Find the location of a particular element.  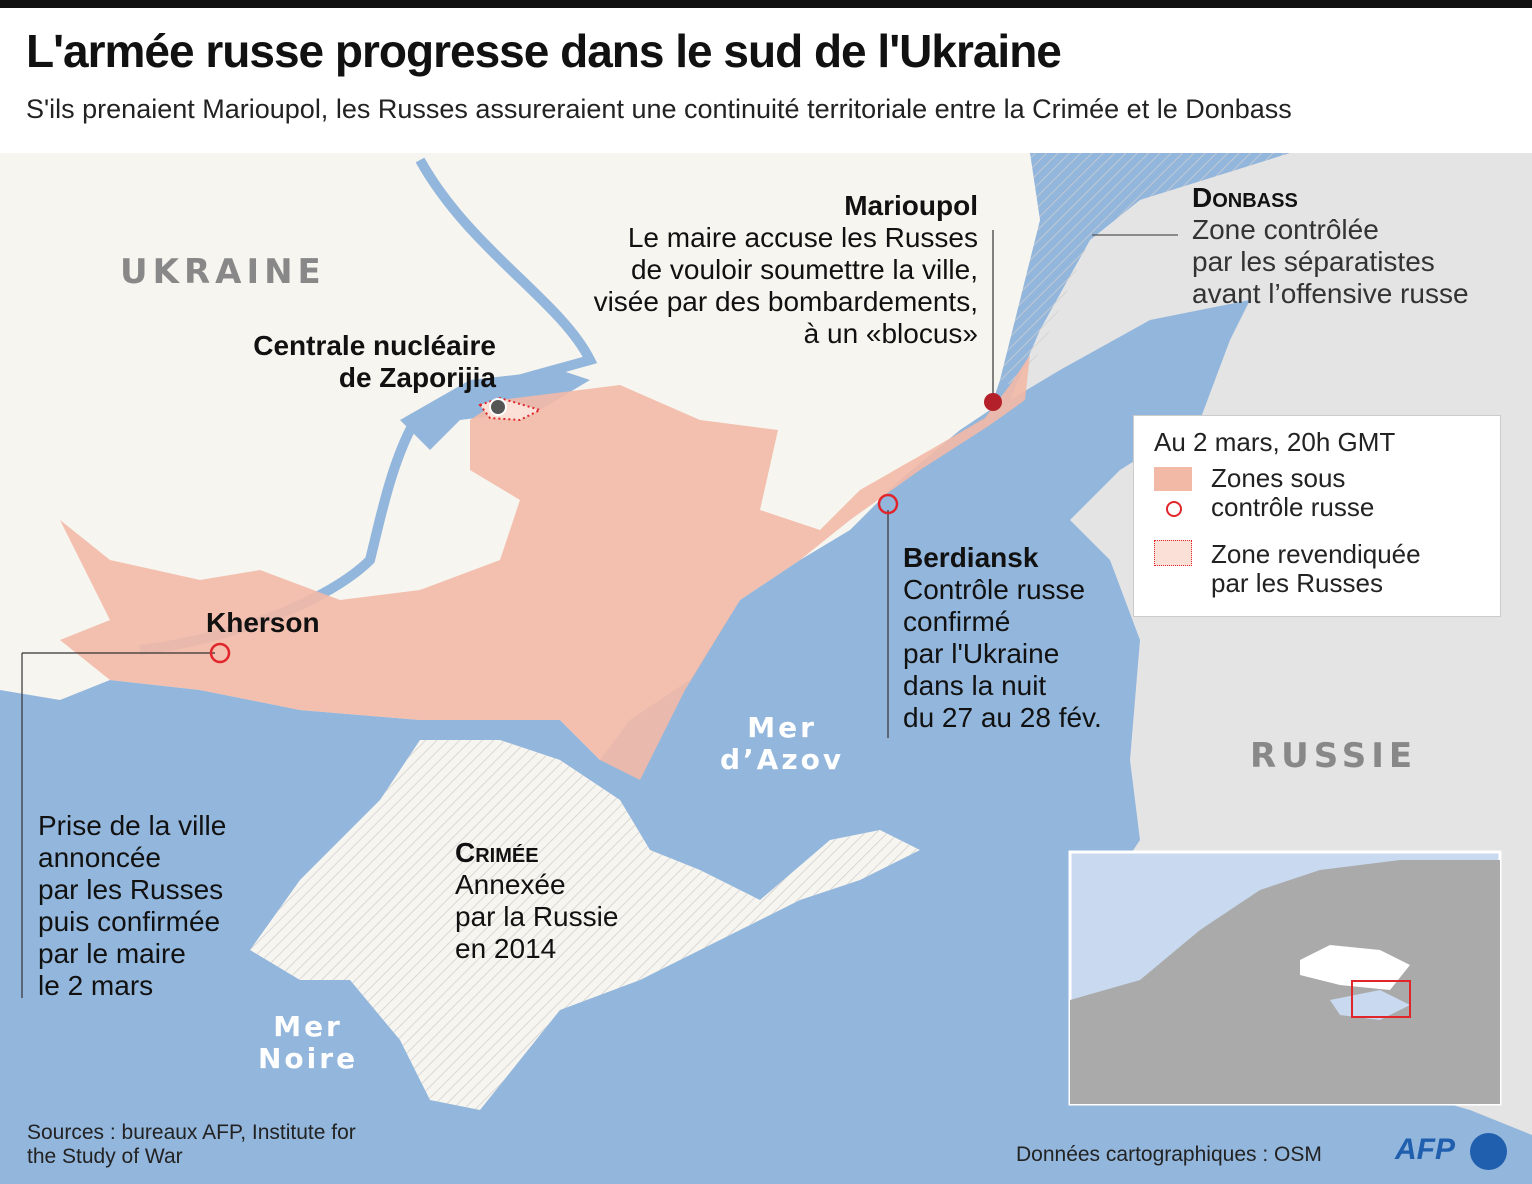

note-line: à un «blocus» is located at coordinates (890, 333).